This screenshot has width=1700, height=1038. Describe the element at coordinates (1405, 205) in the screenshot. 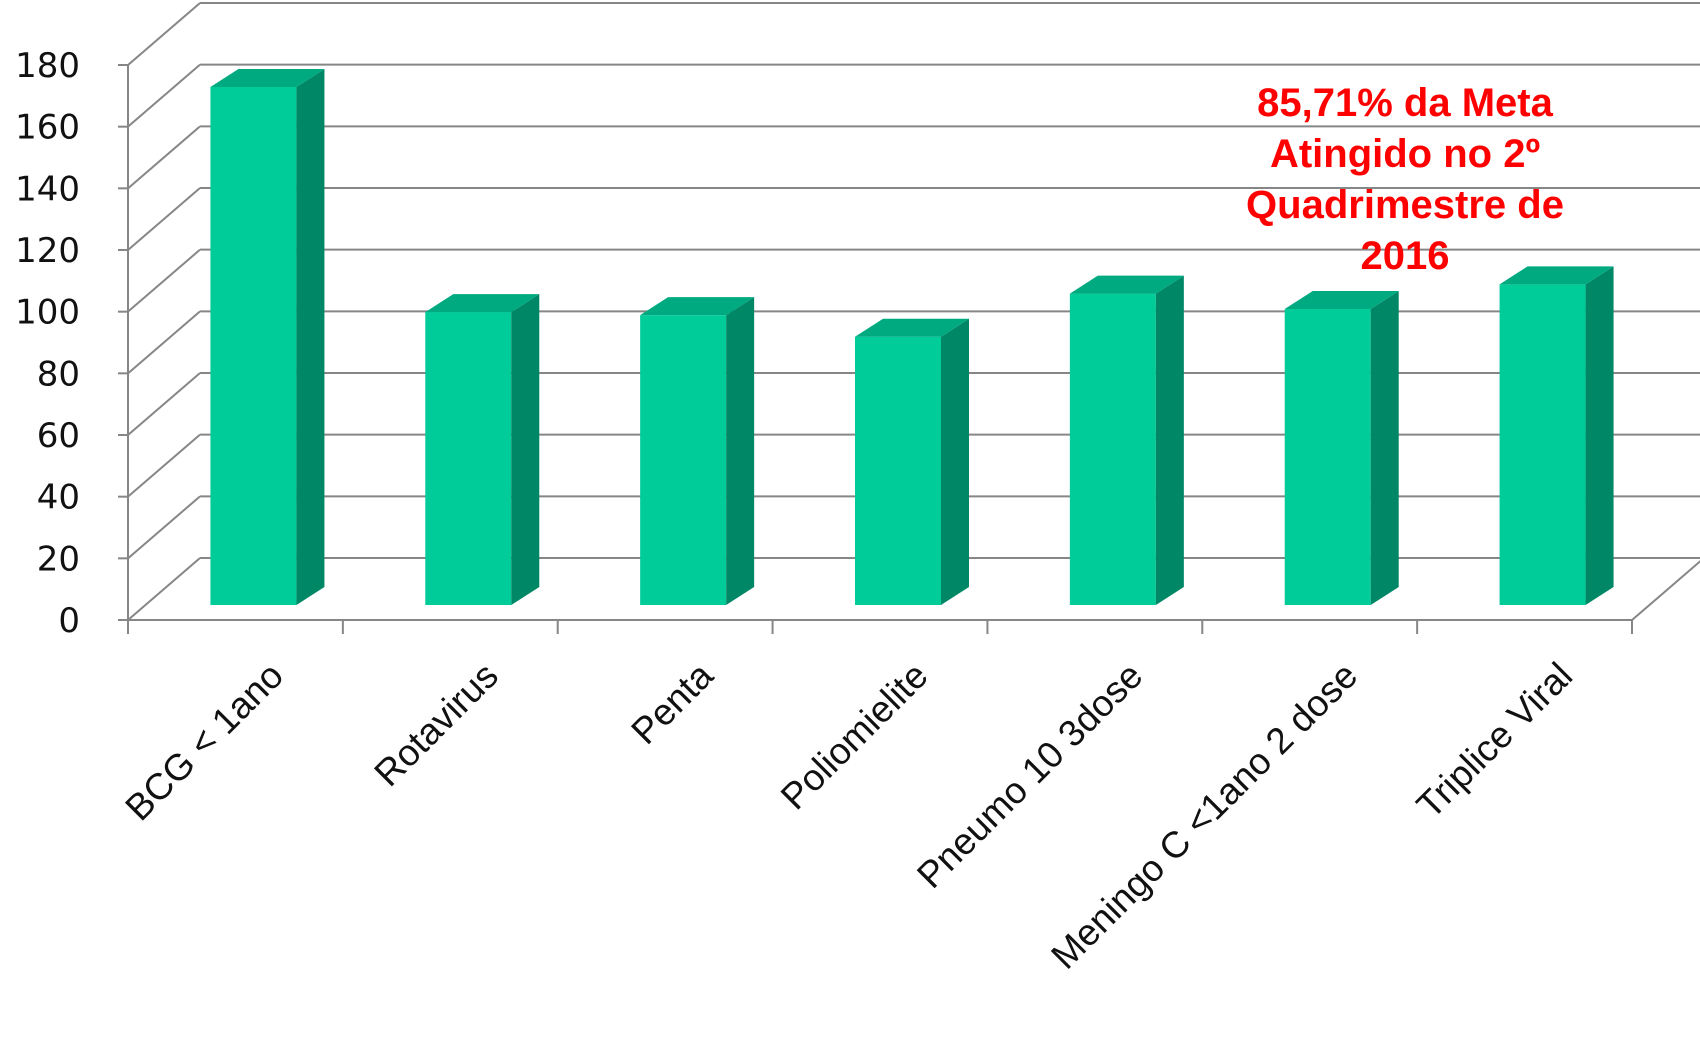

I see `annotation-line-3: Quadrimestre de` at that location.